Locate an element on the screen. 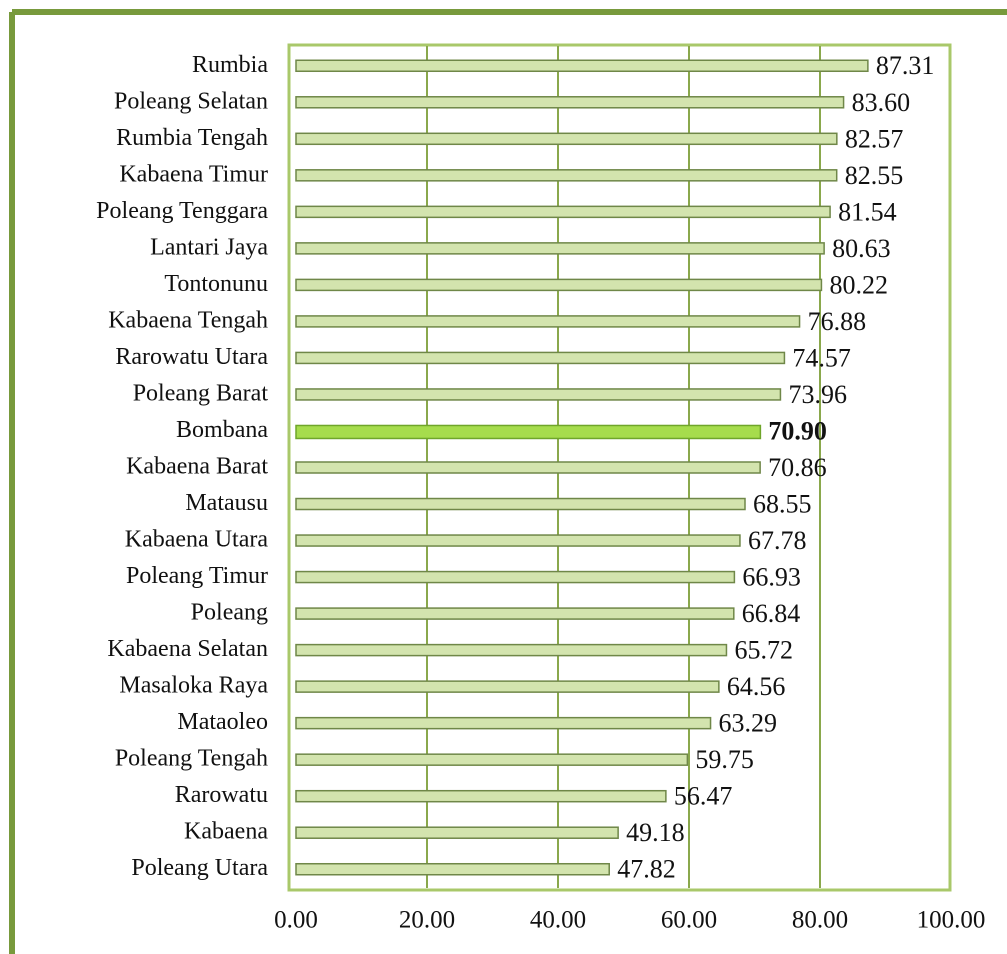  y-tick-label: Kabaena Selatan is located at coordinates (187, 649).